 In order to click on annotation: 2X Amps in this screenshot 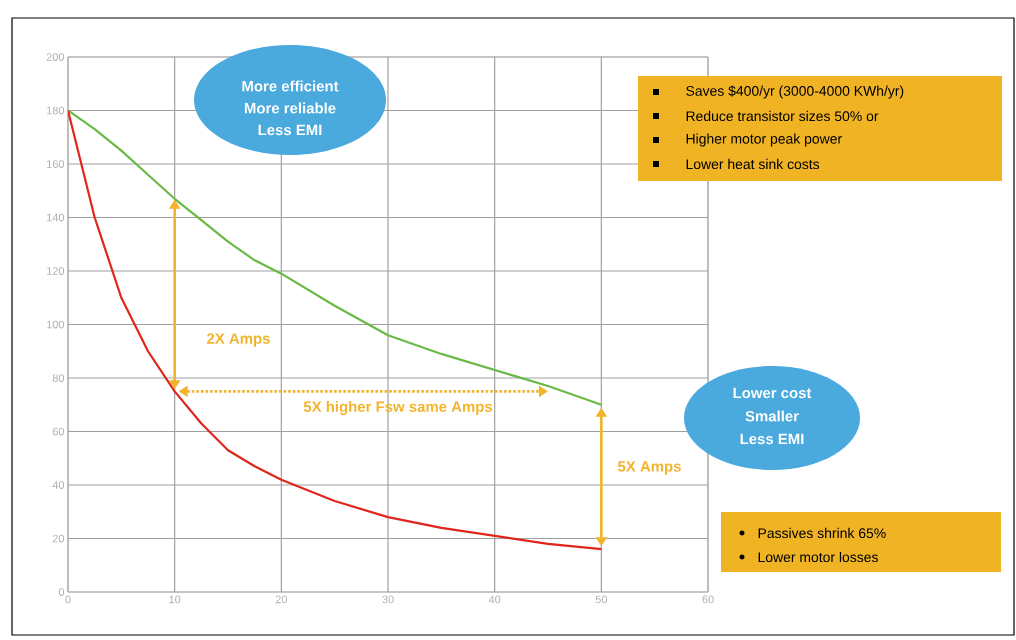, I will do `click(238, 340)`.